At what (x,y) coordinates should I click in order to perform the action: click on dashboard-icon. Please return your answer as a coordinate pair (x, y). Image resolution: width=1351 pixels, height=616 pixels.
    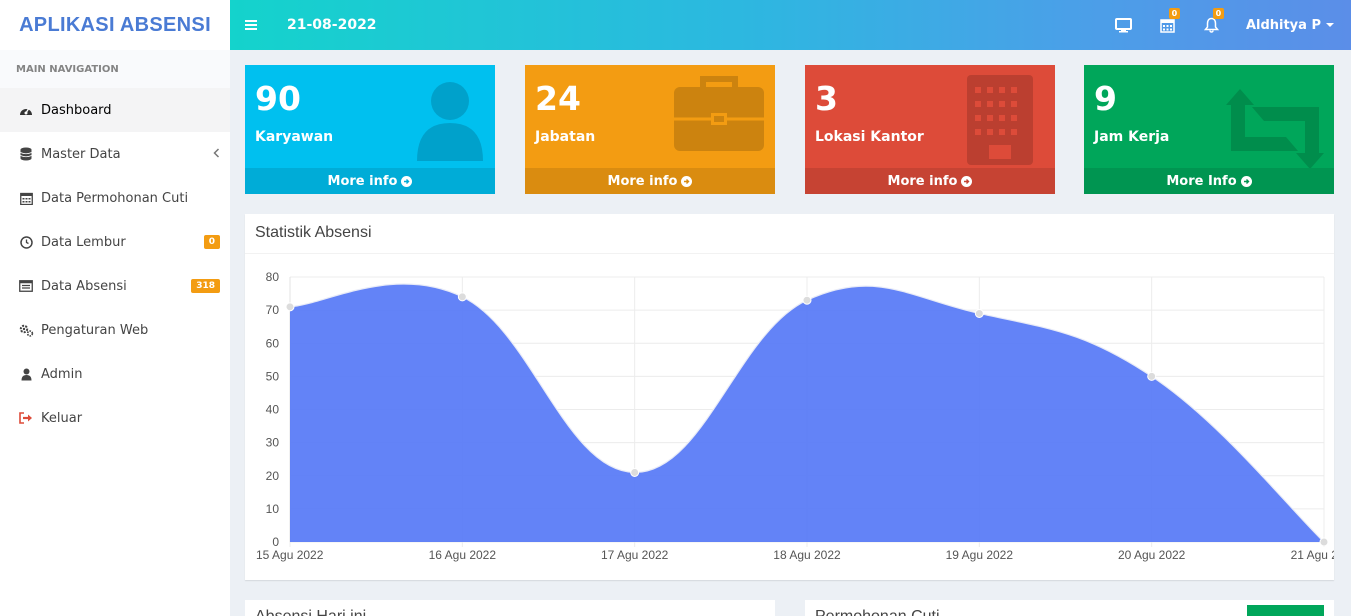
    Looking at the image, I should click on (26, 110).